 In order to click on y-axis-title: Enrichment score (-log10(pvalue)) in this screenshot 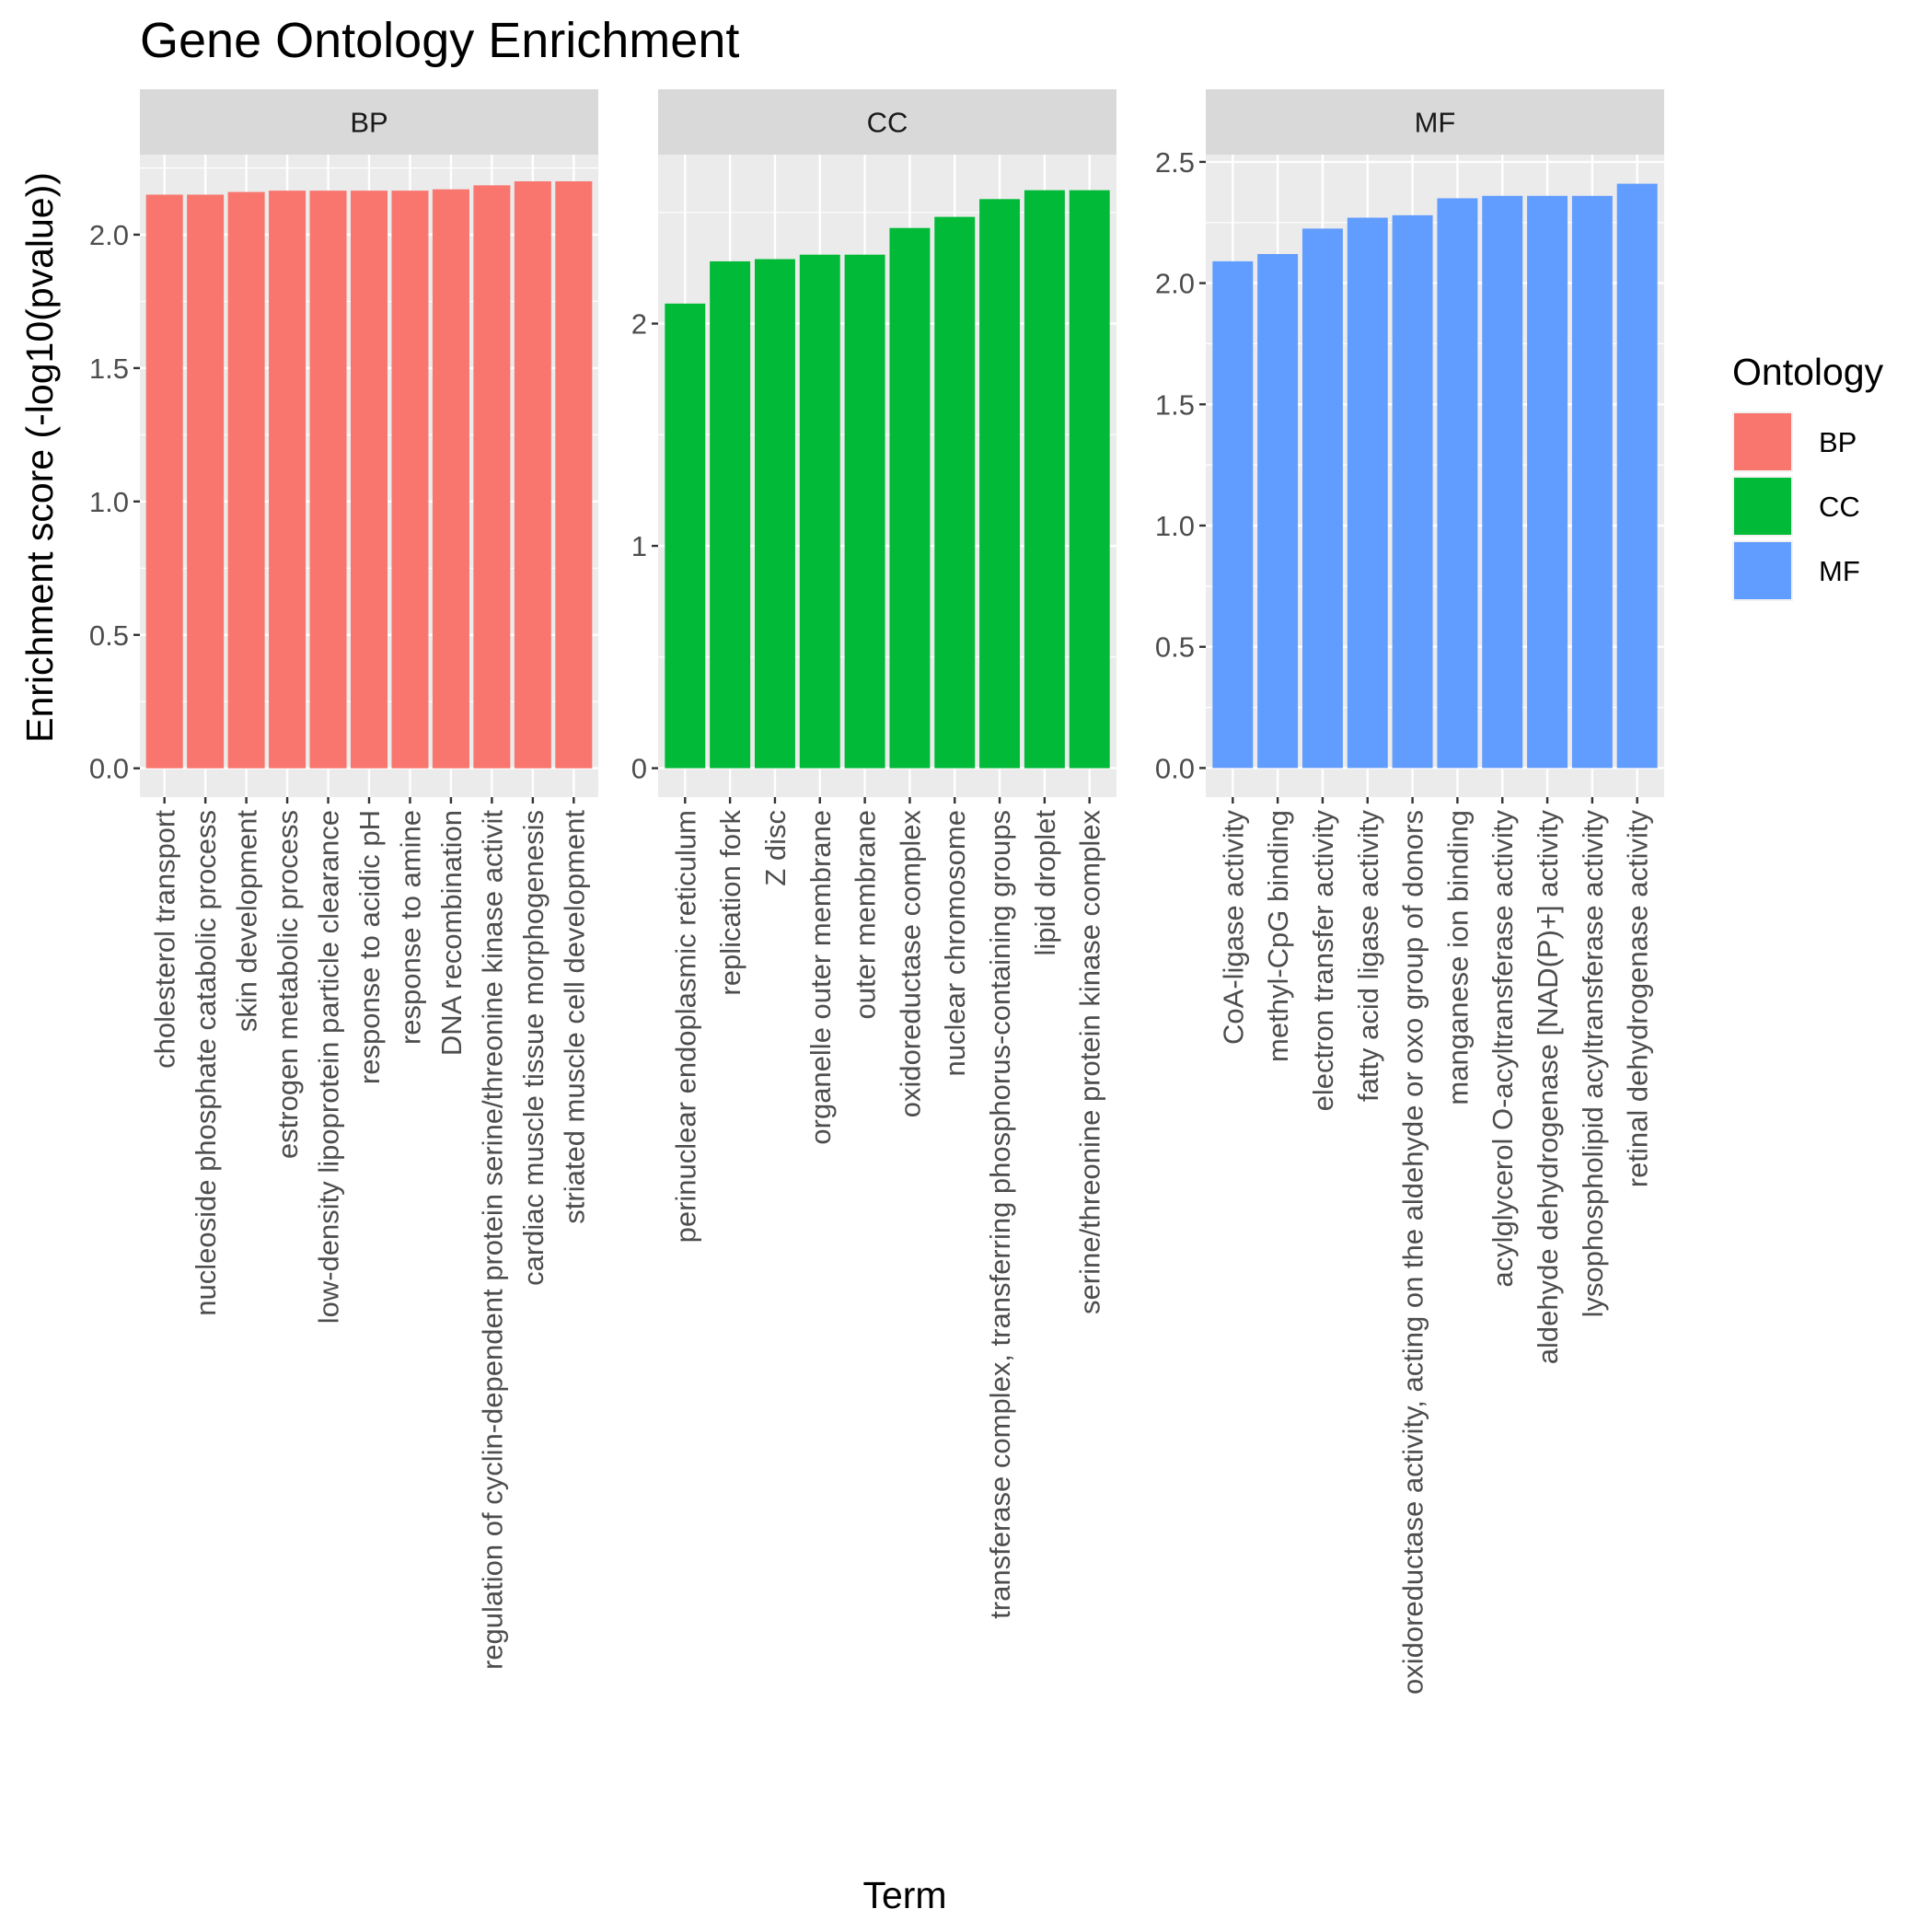, I will do `click(40, 458)`.